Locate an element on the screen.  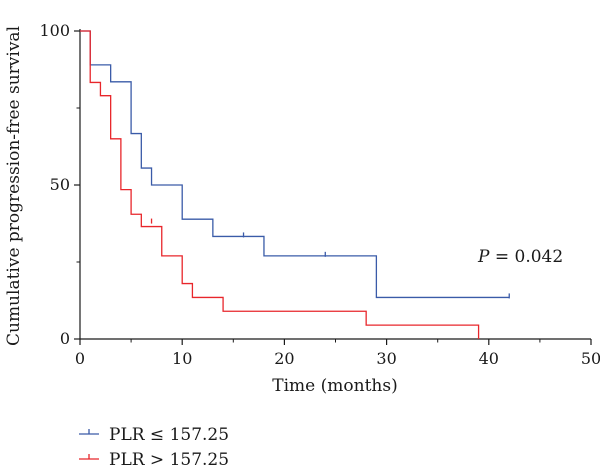
p-value-text: = 0.042 is located at coordinates (526, 257).